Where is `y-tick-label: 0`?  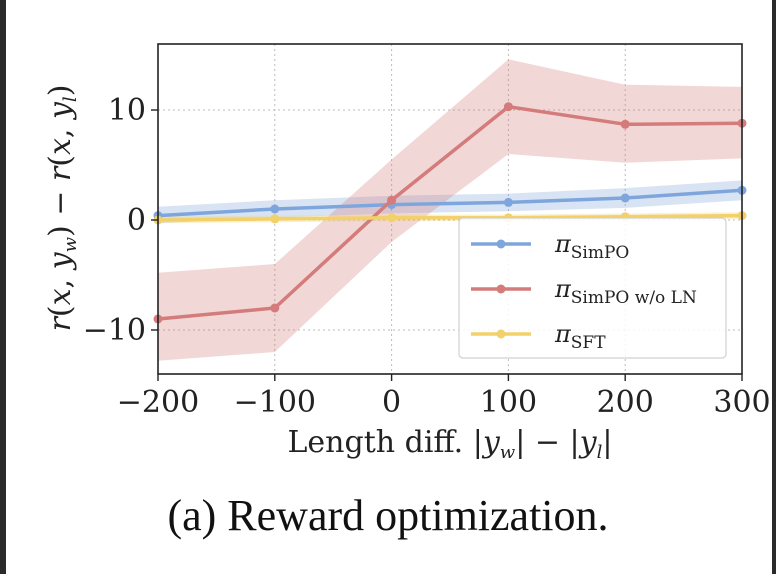 y-tick-label: 0 is located at coordinates (136, 220).